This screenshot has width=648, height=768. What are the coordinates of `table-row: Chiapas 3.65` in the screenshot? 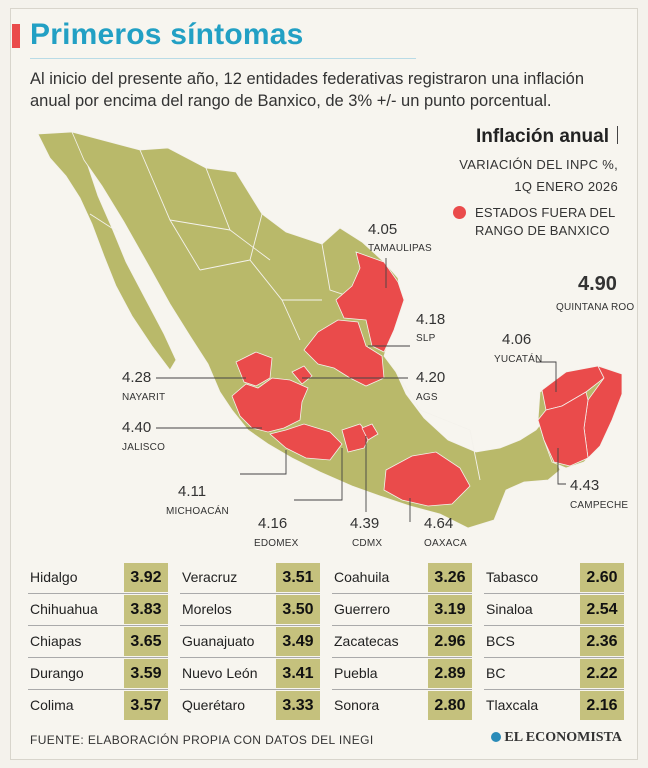 It's located at (98, 642).